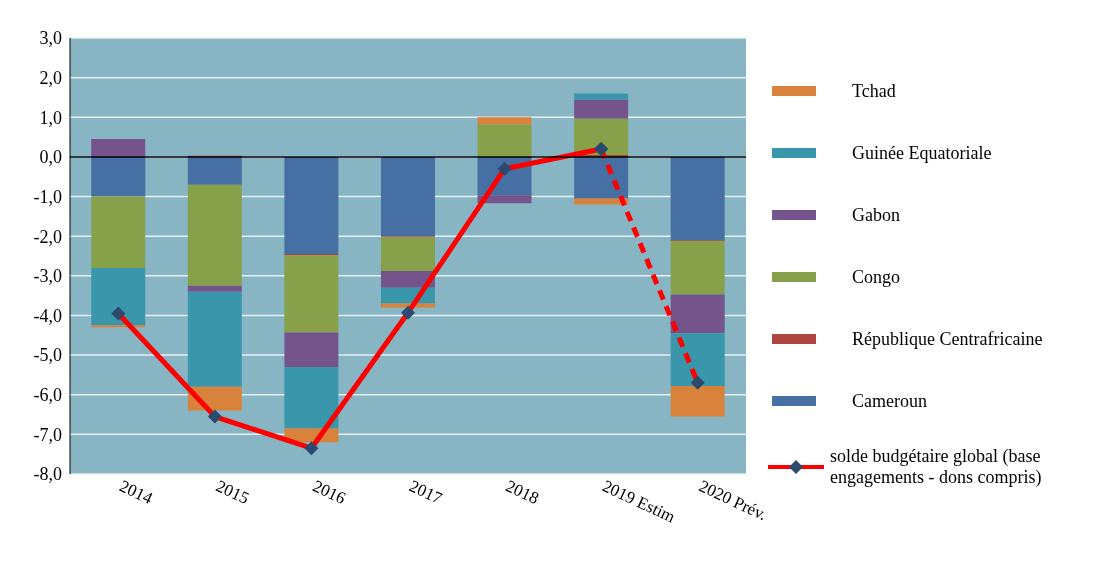 This screenshot has width=1110, height=562. I want to click on legend-label: Congo, so click(876, 277).